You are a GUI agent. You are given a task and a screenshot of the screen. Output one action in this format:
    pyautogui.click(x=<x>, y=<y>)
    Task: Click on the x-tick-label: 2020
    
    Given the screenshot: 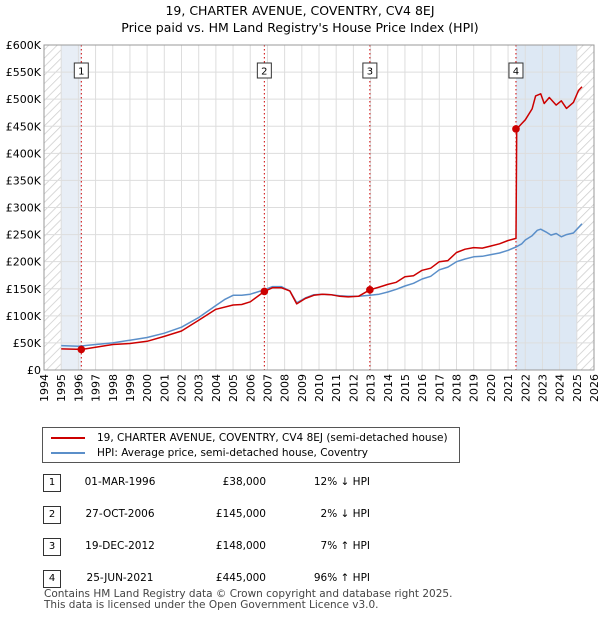 What is the action you would take?
    pyautogui.click(x=491, y=388)
    